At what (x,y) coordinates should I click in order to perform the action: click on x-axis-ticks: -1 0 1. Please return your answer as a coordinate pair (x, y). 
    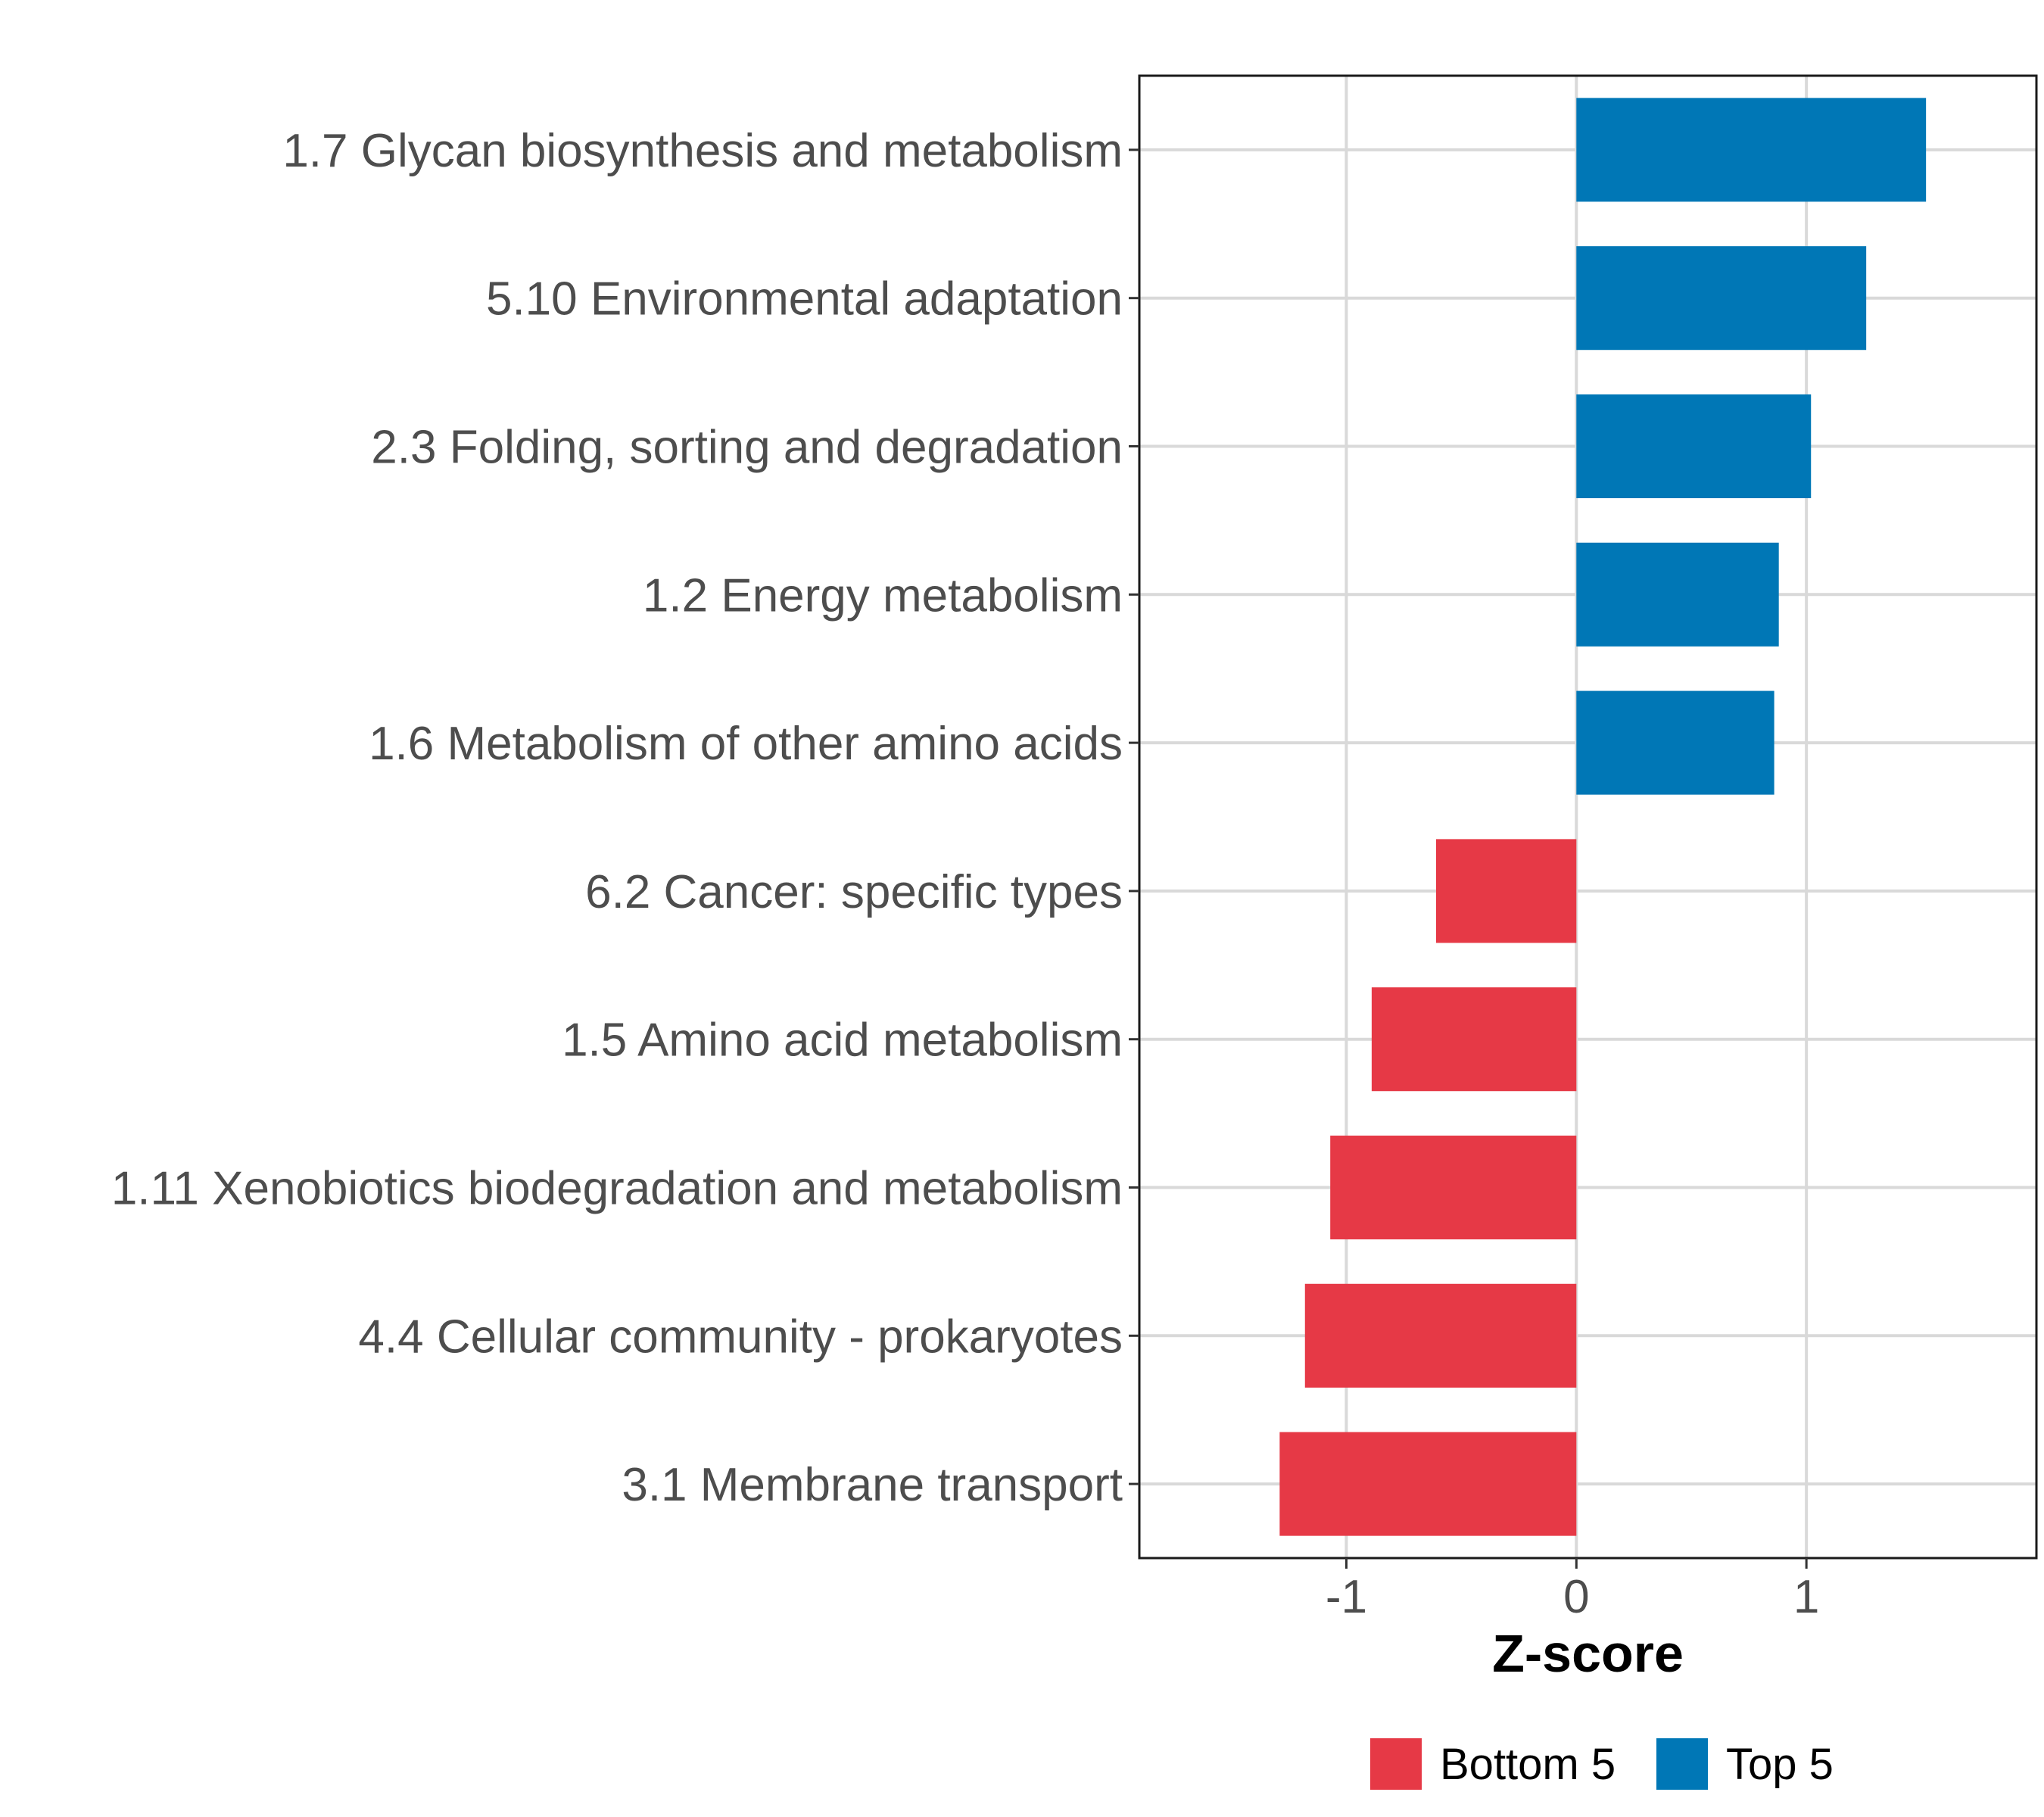
    Looking at the image, I should click on (1573, 1590).